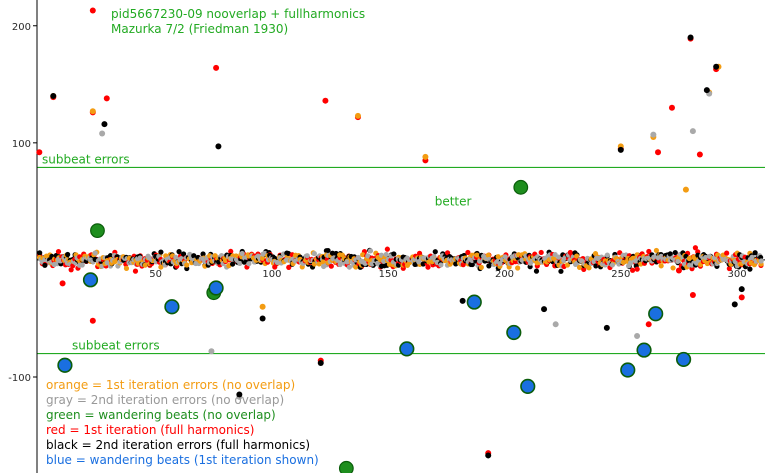 This screenshot has height=473, width=767. Describe the element at coordinates (86, 159) in the screenshot. I see `threshold-label: subbeat errors` at that location.